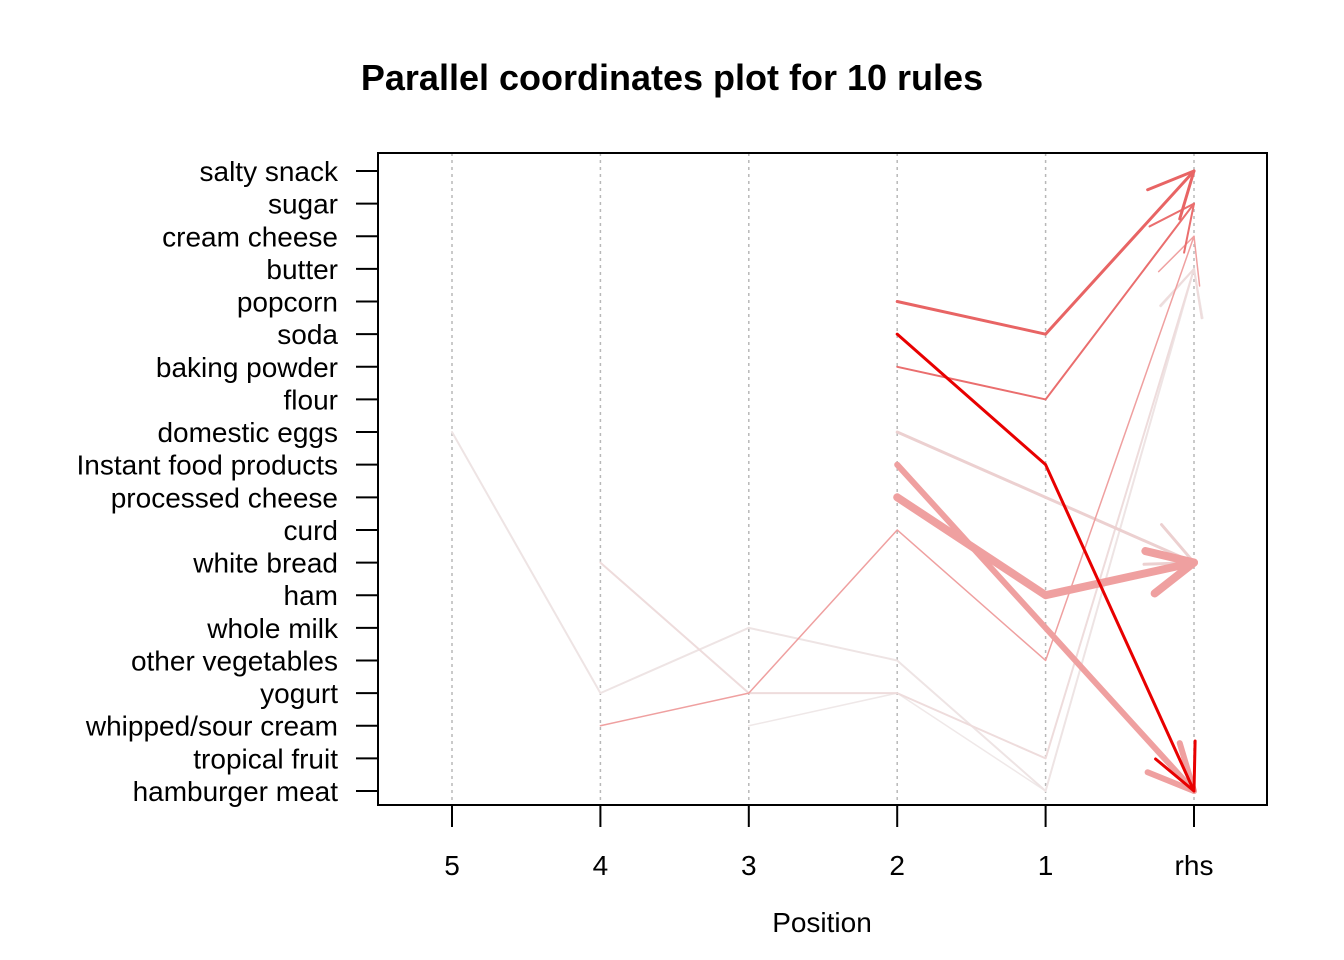 The width and height of the screenshot is (1344, 960). What do you see at coordinates (265, 758) in the screenshot?
I see `y-tick-label: tropical fruit` at bounding box center [265, 758].